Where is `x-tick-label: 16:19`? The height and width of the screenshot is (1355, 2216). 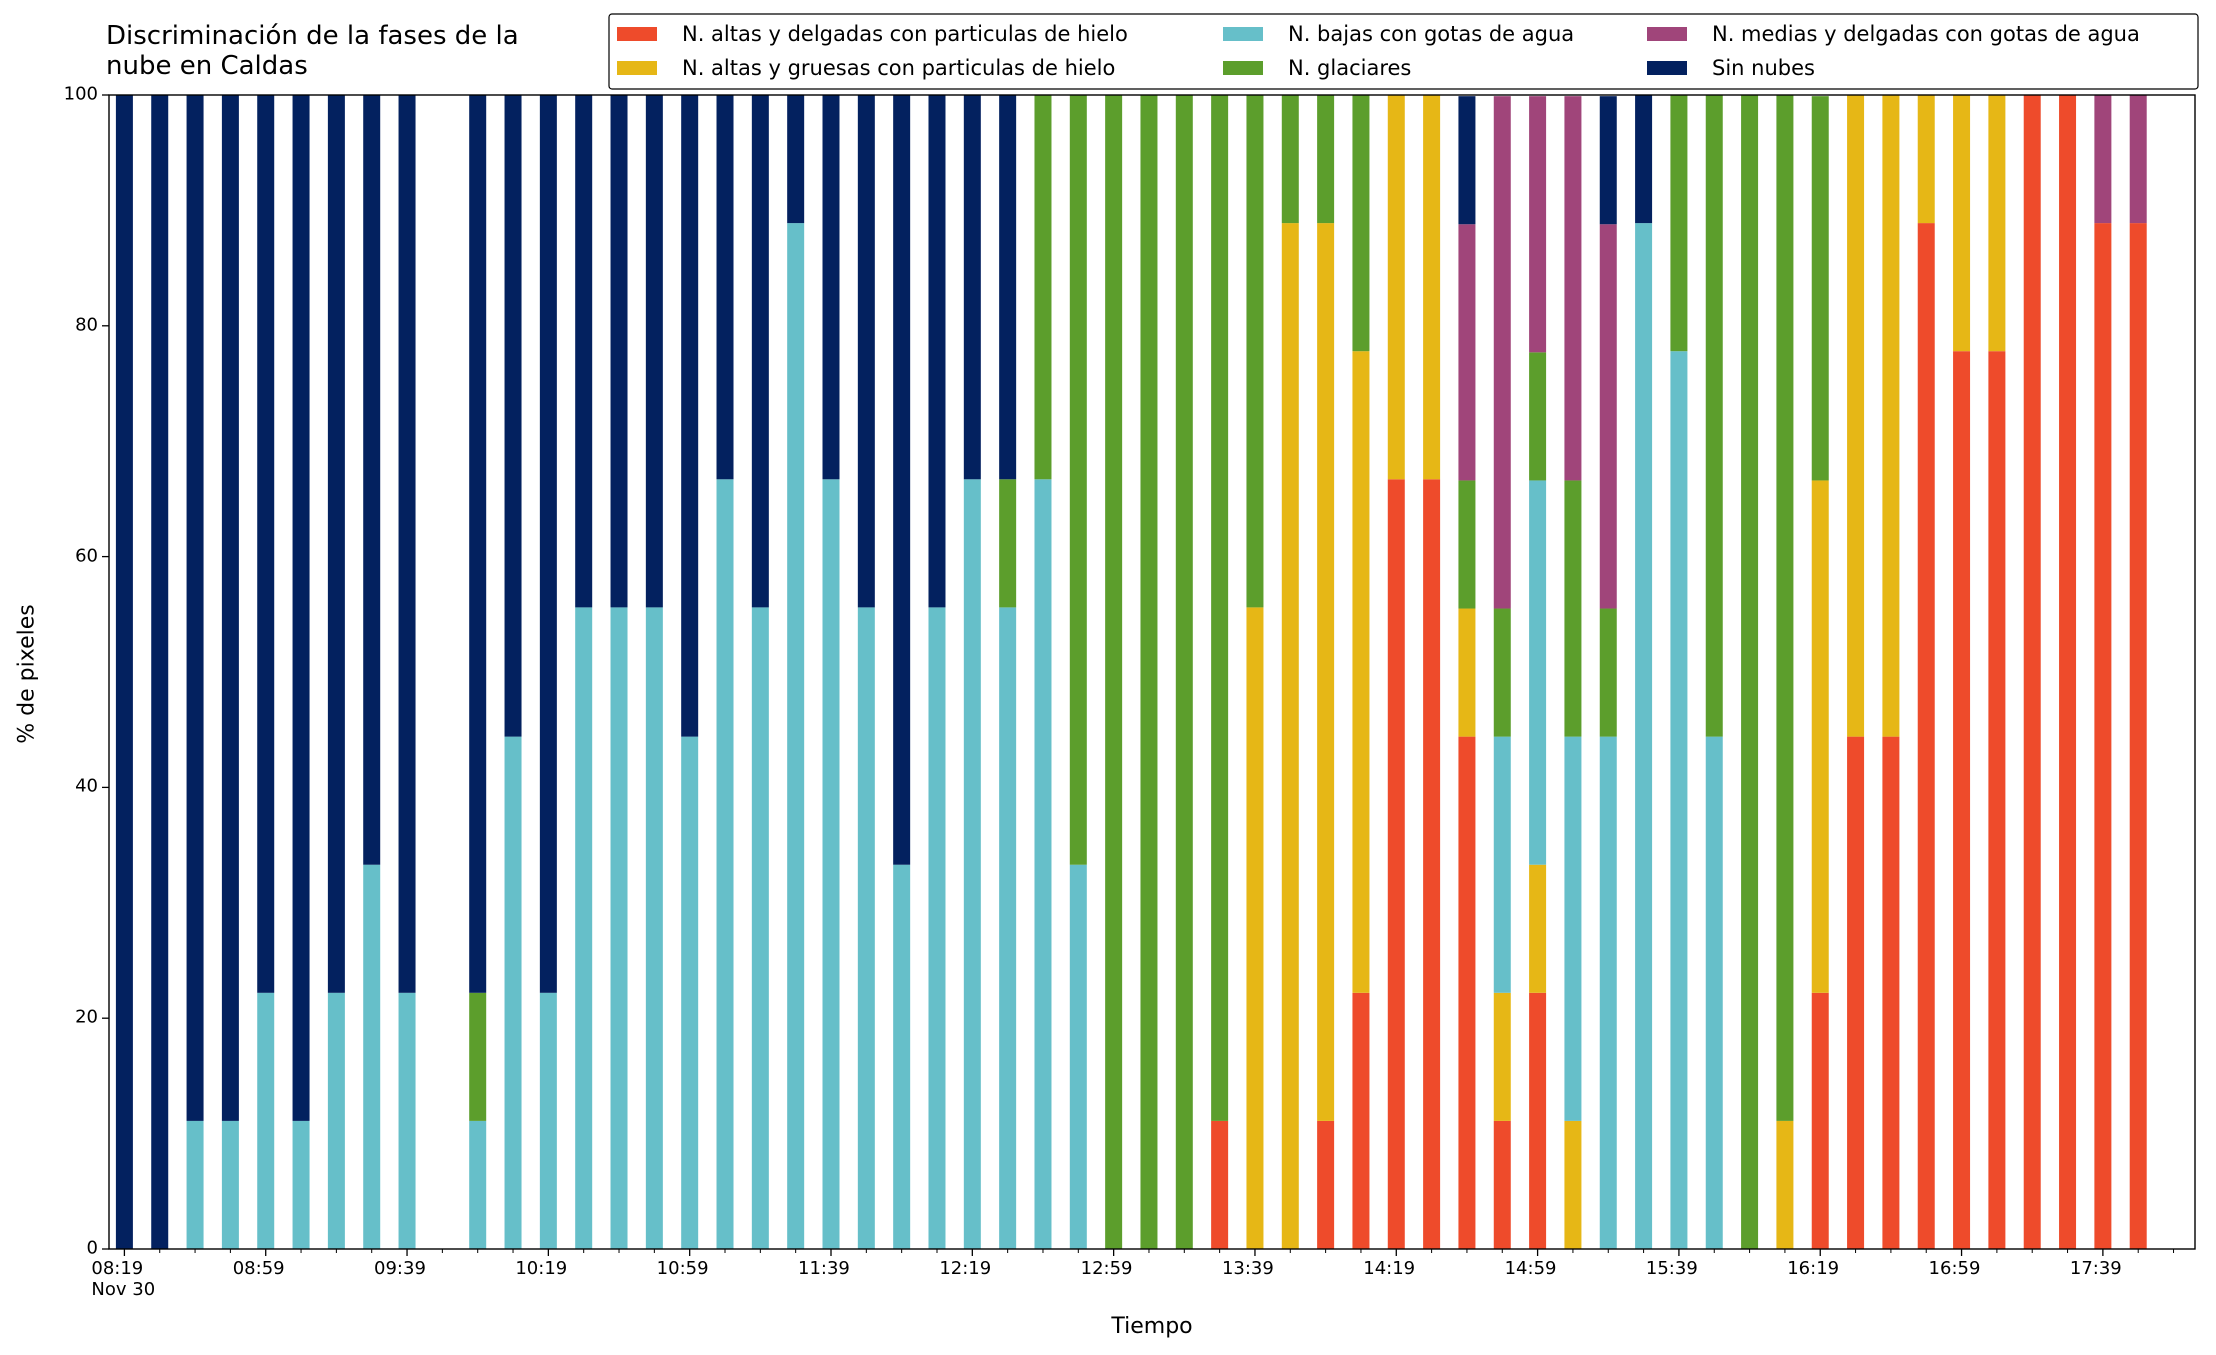 x-tick-label: 16:19 is located at coordinates (1813, 1268).